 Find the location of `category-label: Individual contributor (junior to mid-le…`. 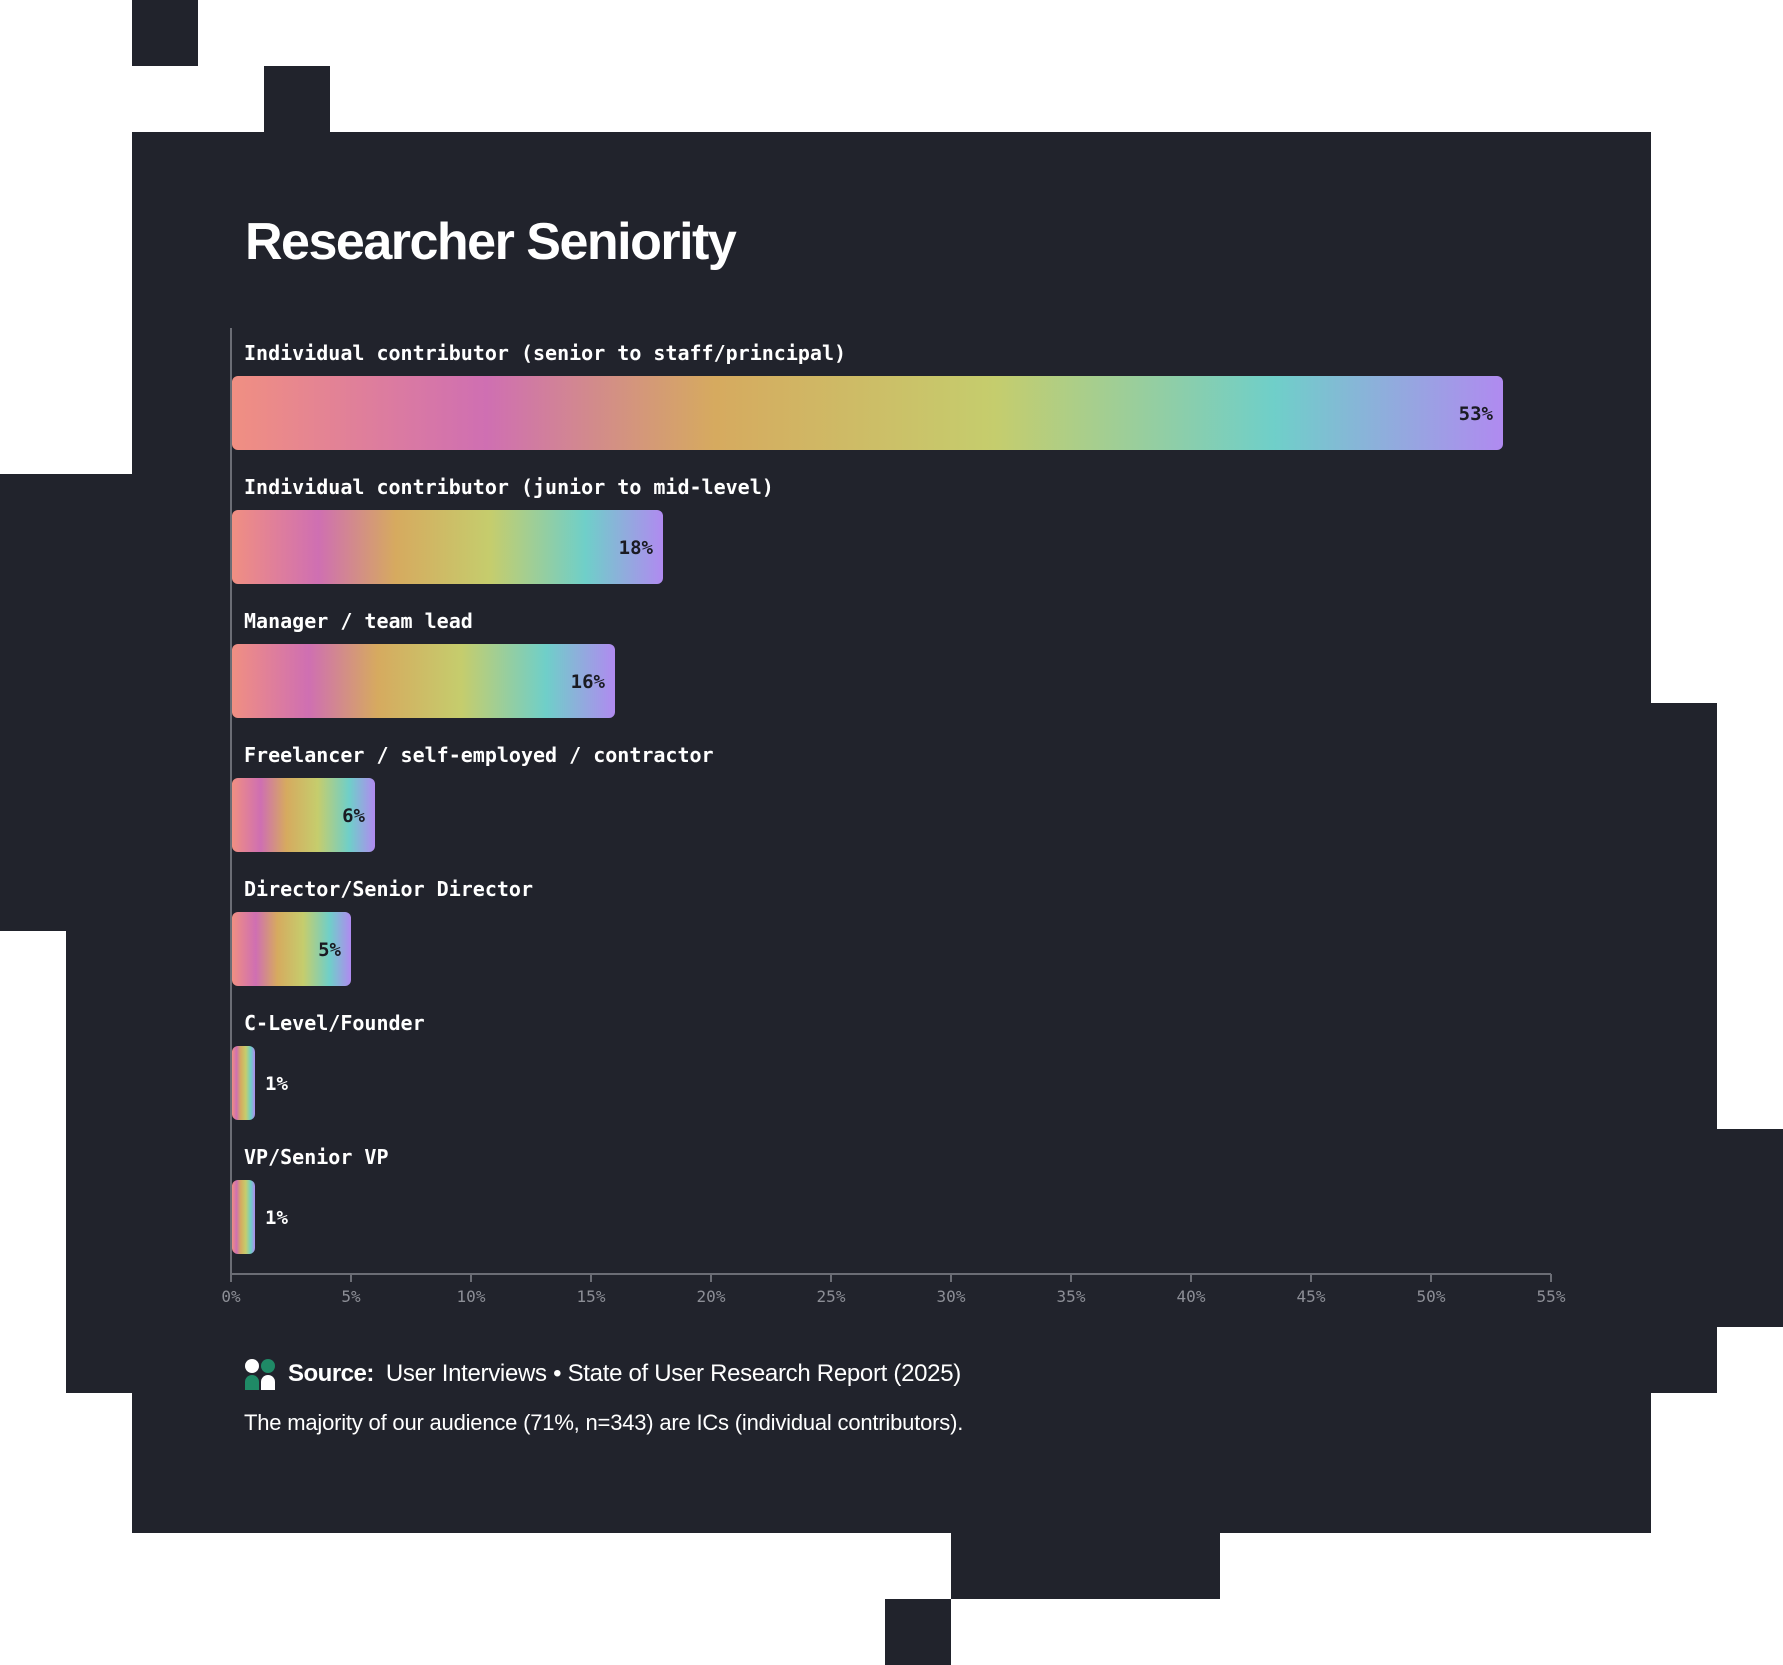

category-label: Individual contributor (junior to mid-le… is located at coordinates (509, 487).